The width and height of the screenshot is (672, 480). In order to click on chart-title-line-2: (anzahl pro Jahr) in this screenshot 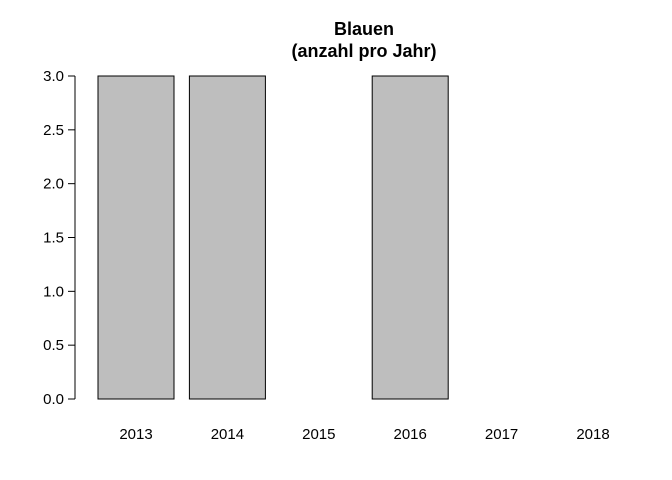, I will do `click(363, 51)`.